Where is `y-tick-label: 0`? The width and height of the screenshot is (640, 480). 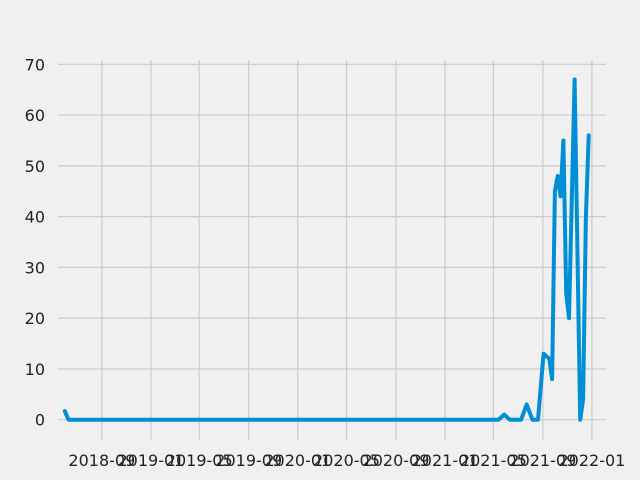
y-tick-label: 0 is located at coordinates (40, 420).